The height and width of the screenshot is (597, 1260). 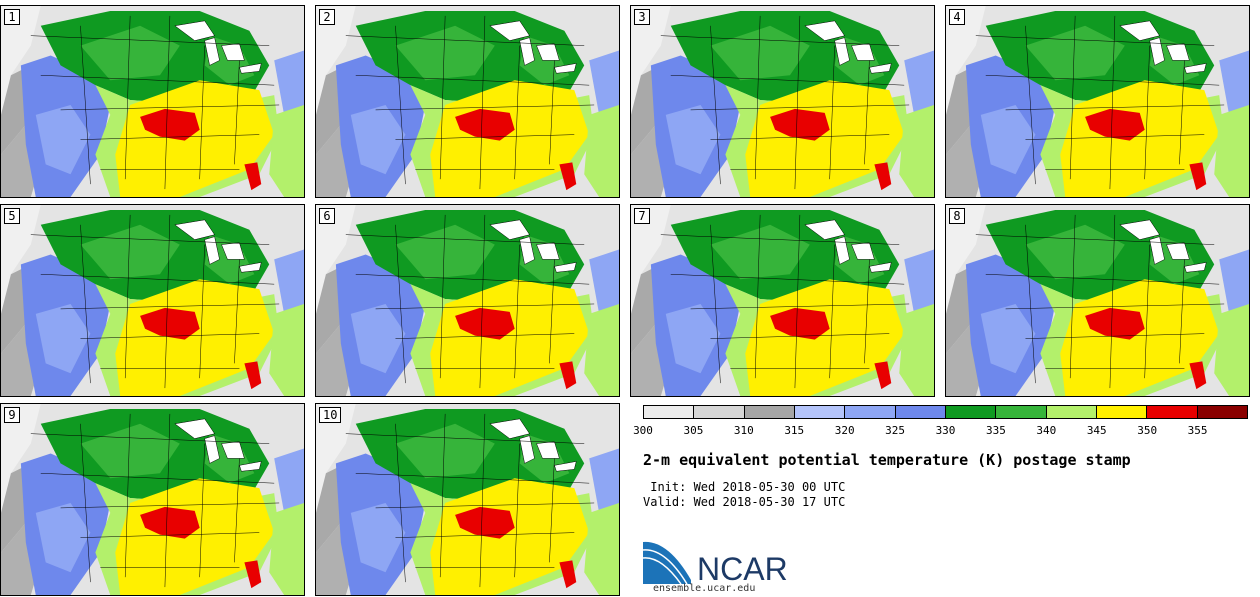 What do you see at coordinates (744, 502) in the screenshot?
I see `valid-time: Valid: Wed 2018-05-30 17 UTC` at bounding box center [744, 502].